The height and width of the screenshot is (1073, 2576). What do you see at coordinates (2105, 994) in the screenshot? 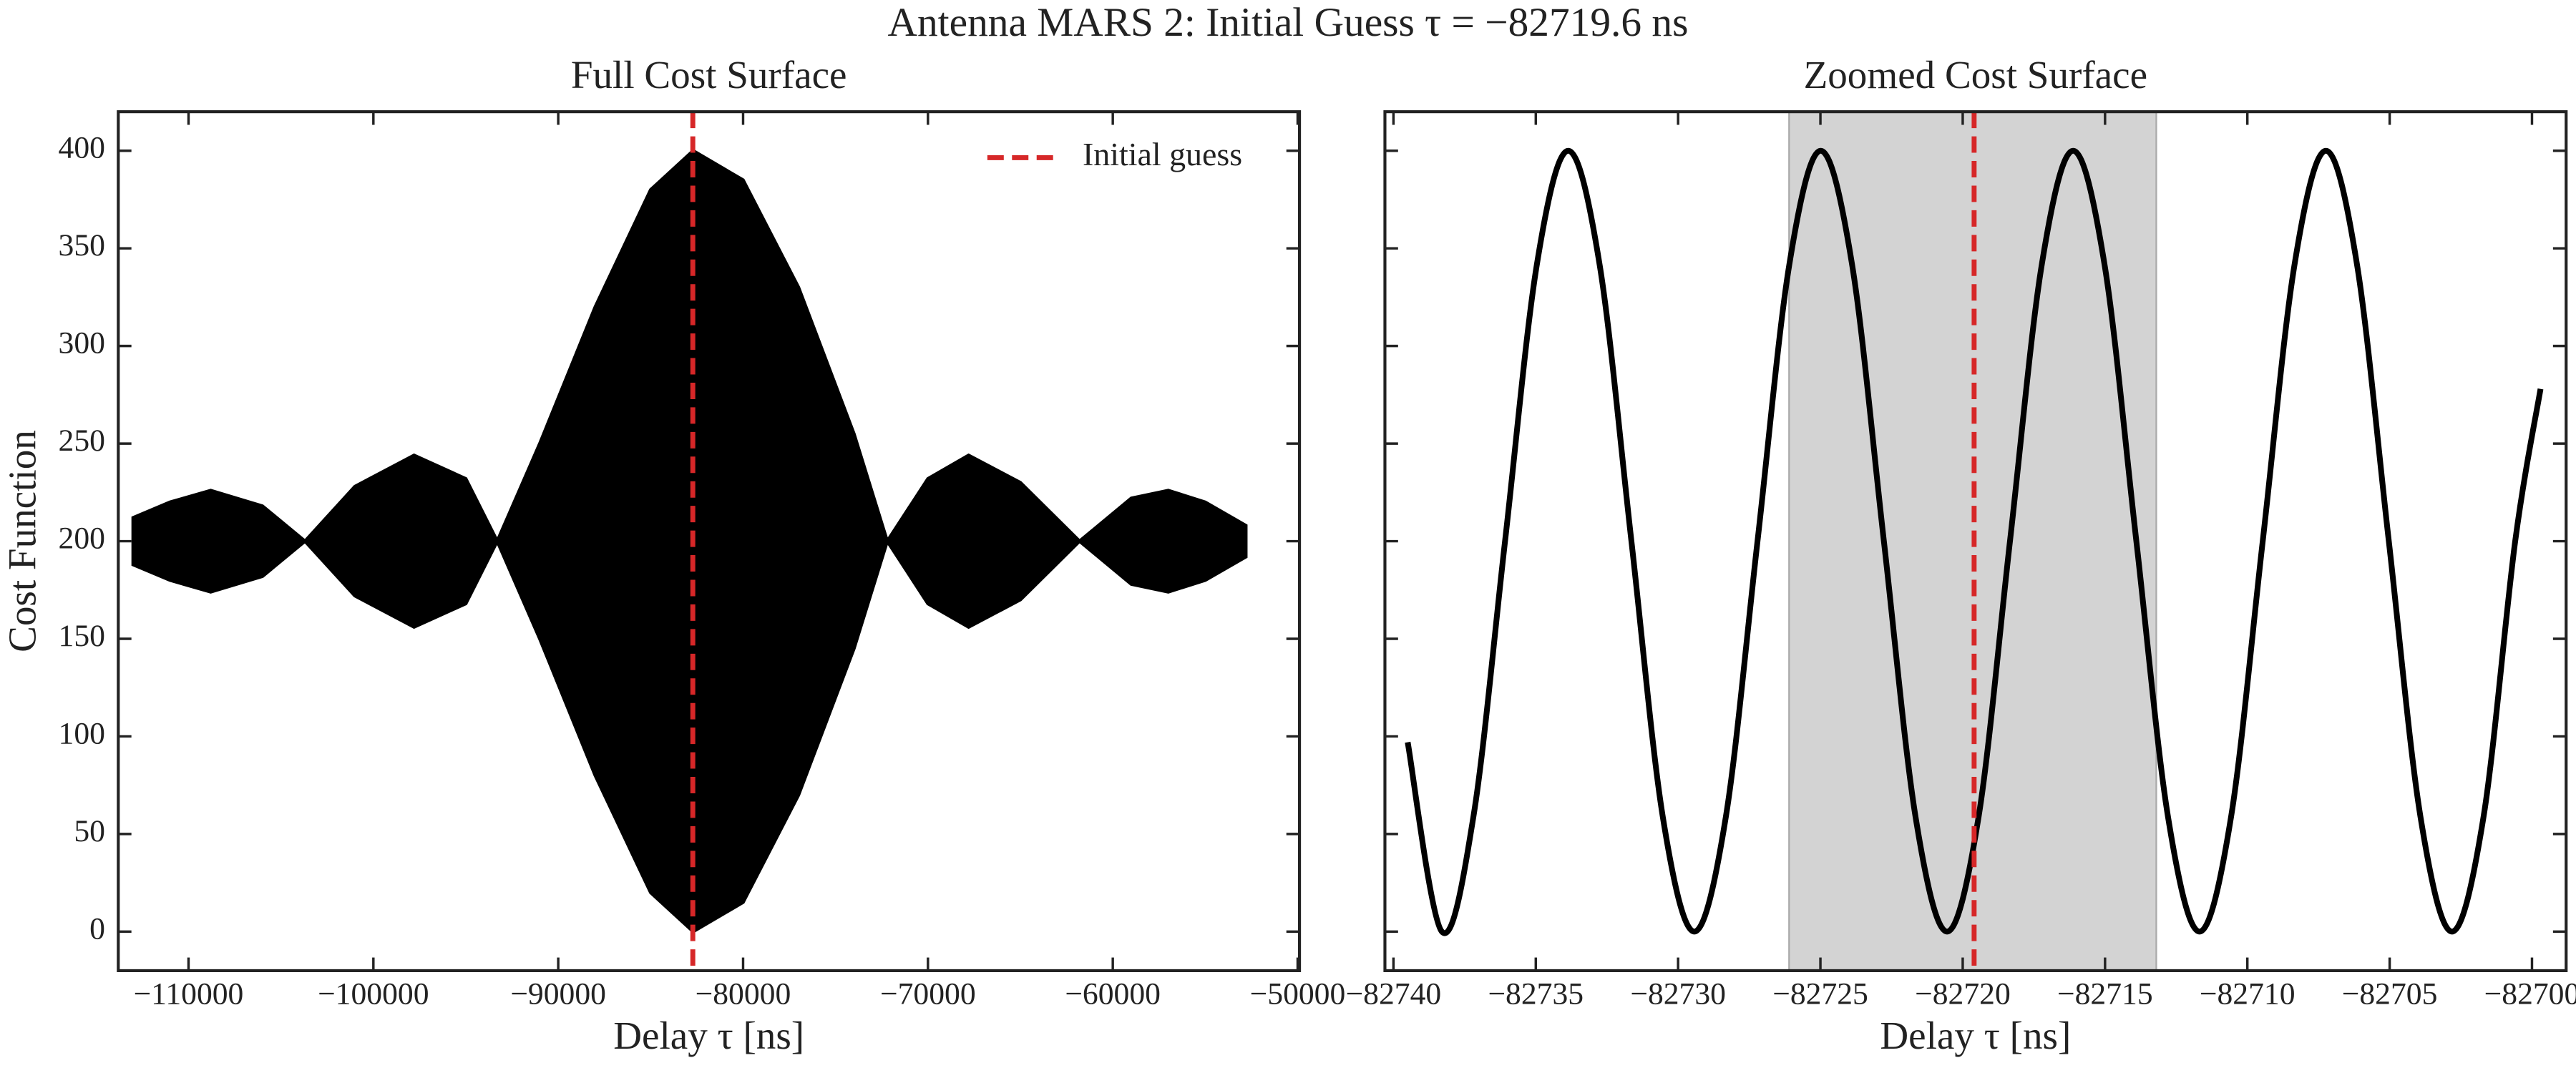
I see `x-tick-label: −82715` at bounding box center [2105, 994].